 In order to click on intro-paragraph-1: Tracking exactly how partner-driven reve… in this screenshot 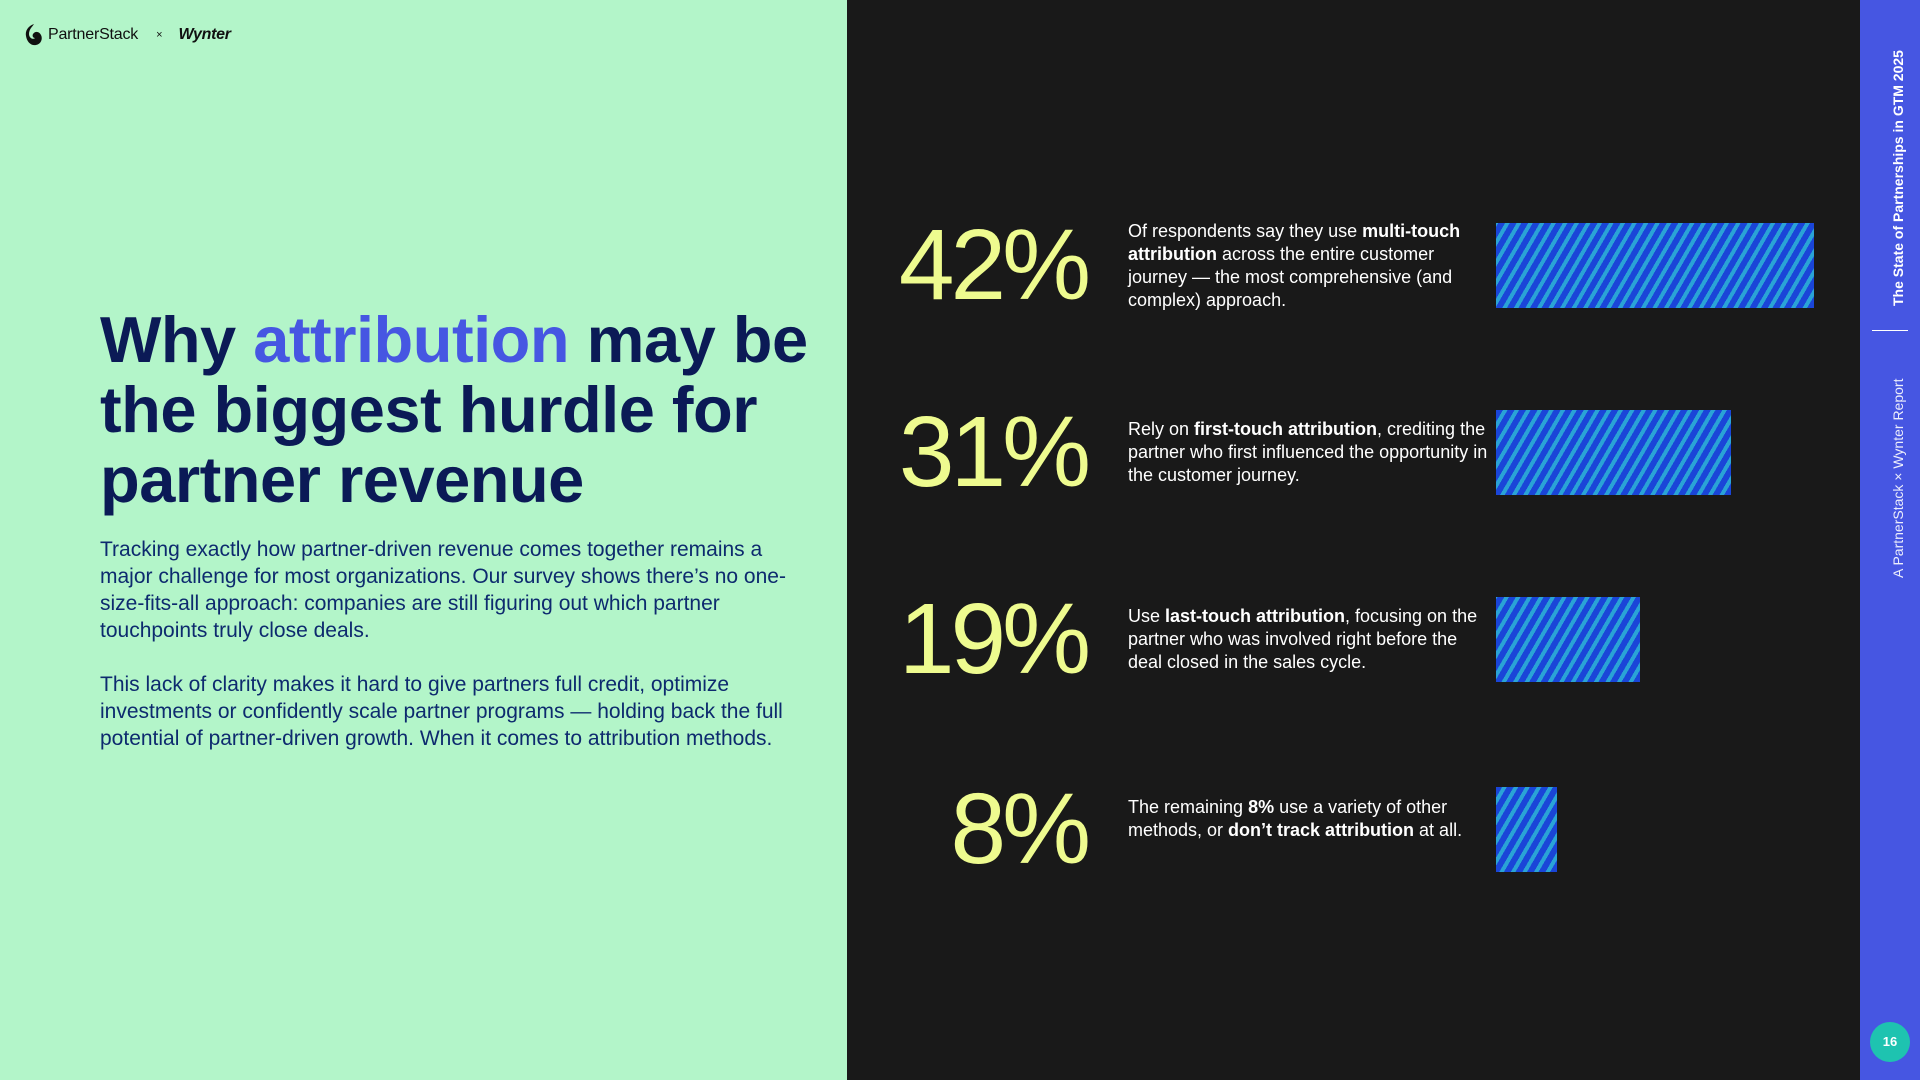, I will do `click(443, 590)`.